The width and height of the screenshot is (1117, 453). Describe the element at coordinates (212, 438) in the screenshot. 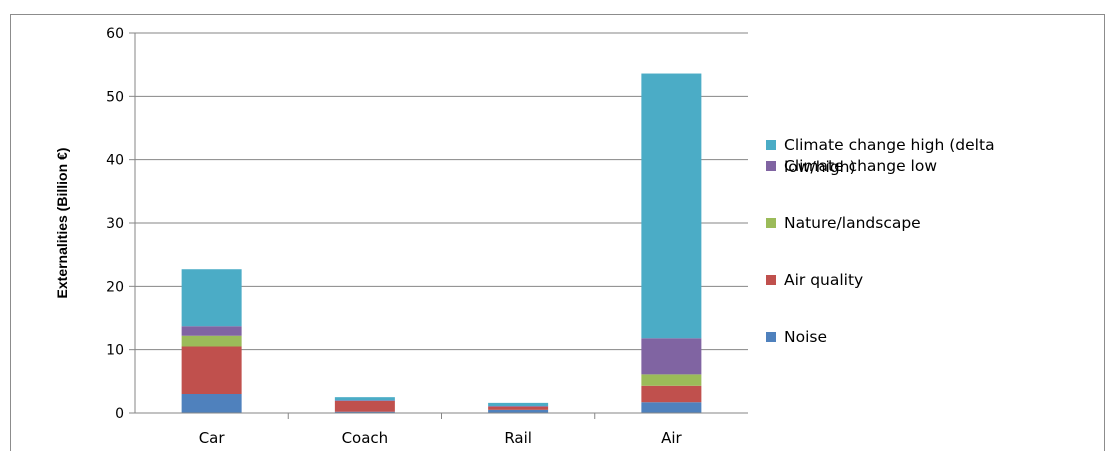

I see `x-category-label: Car` at that location.